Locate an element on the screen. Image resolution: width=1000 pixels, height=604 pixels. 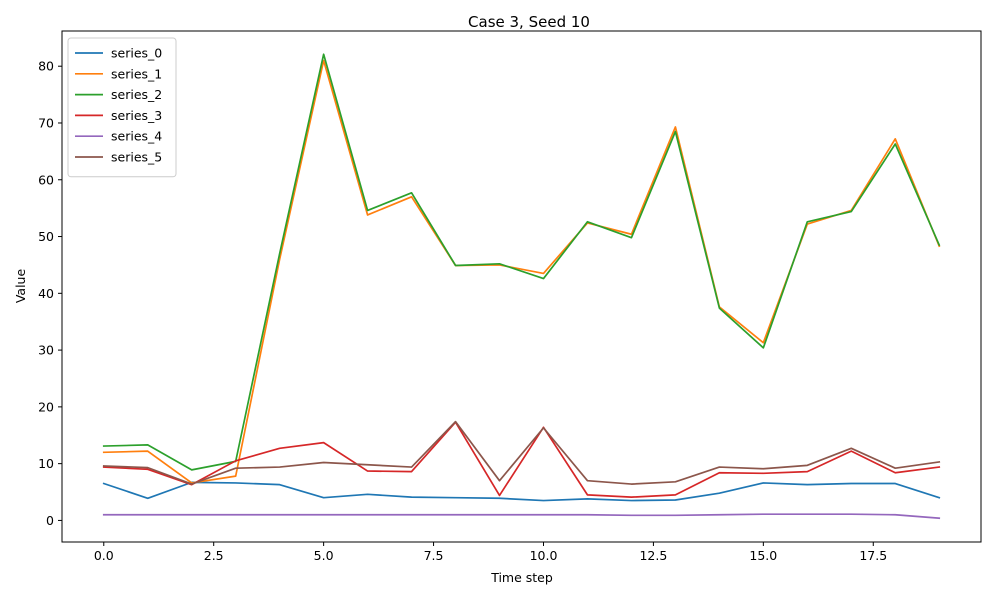
y-tick-label: 30 is located at coordinates (46, 350).